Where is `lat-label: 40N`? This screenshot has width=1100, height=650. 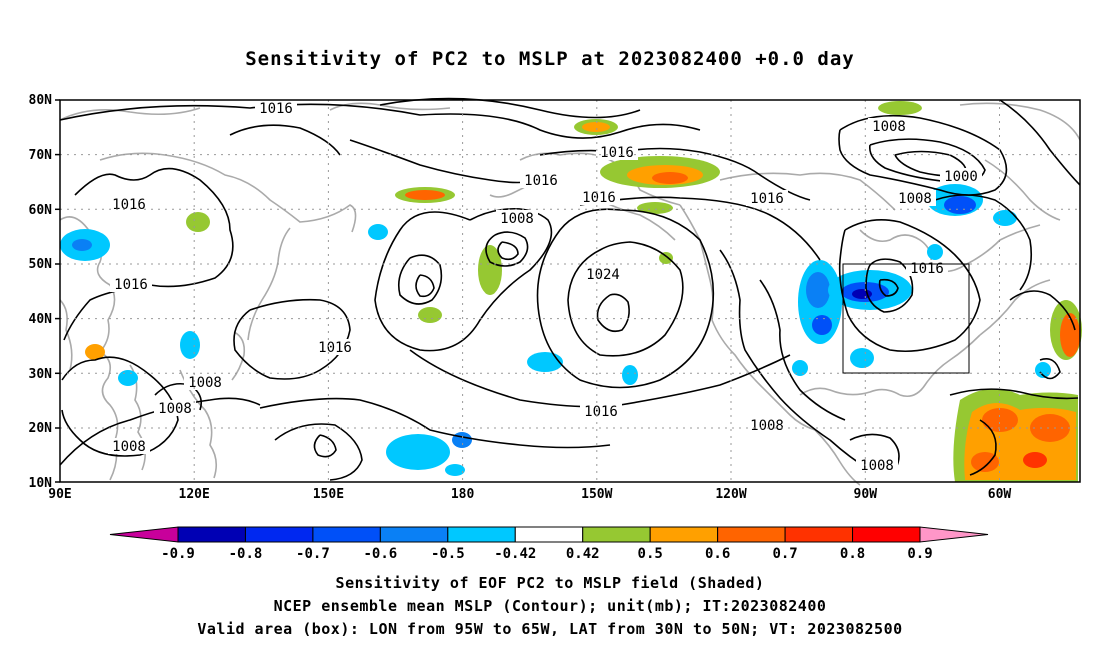 lat-label: 40N is located at coordinates (41, 319).